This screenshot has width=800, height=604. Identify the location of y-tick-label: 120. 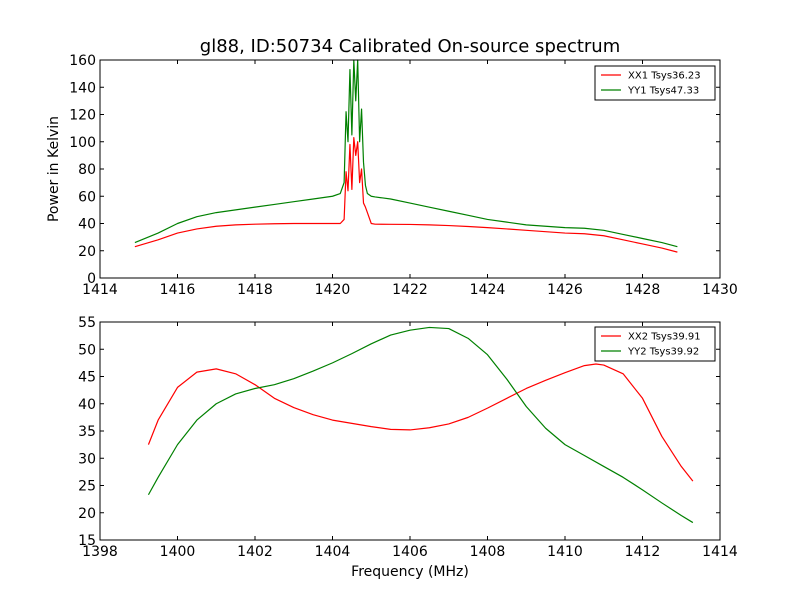
(82, 116).